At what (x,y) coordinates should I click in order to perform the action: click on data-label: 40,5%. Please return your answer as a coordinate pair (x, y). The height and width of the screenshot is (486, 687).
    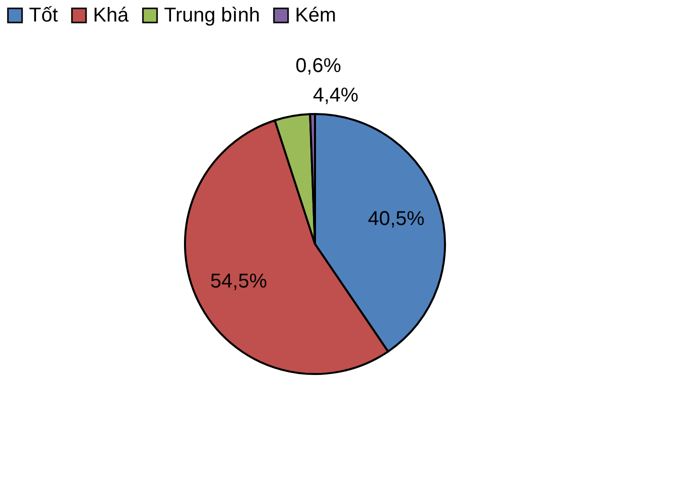
    Looking at the image, I should click on (396, 219).